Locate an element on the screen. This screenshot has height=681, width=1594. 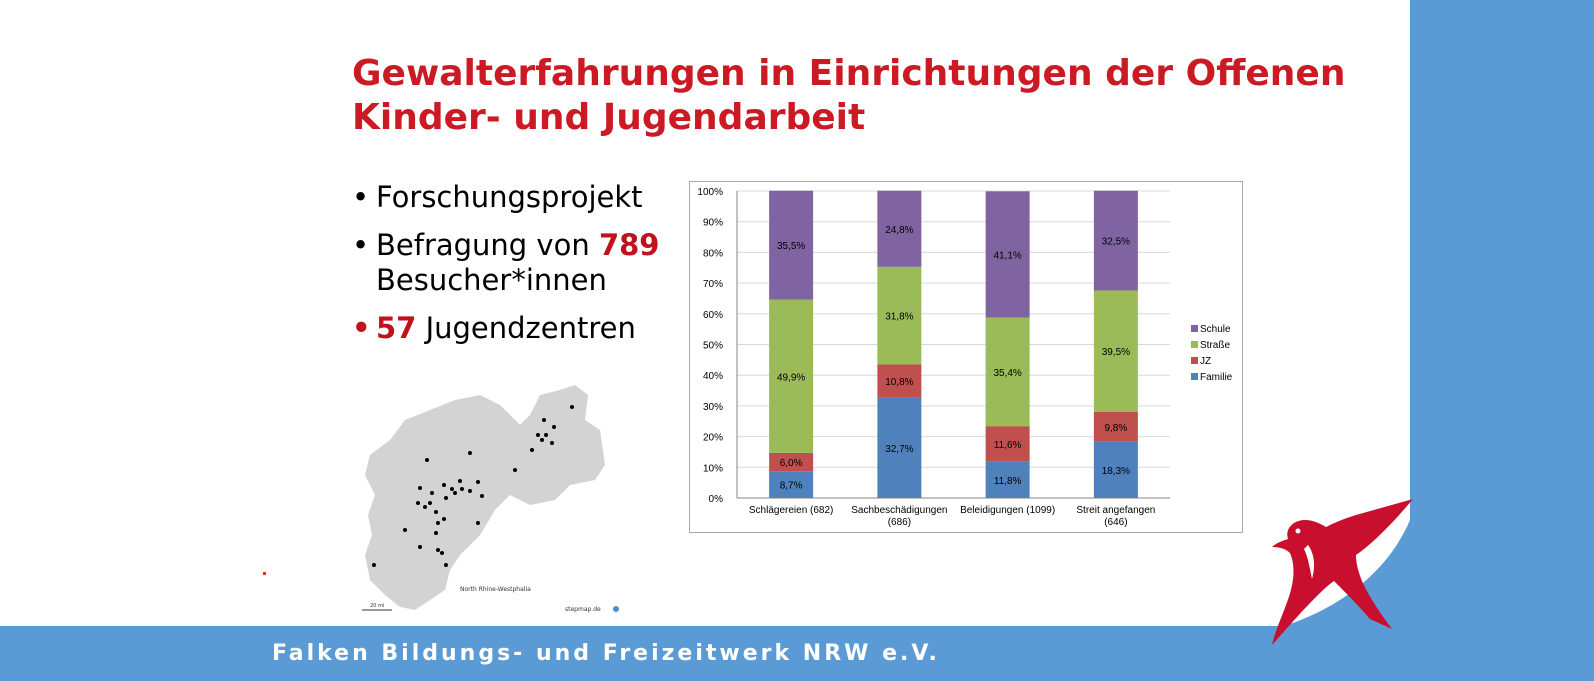
bullet-text: 57 Jugendzentren is located at coordinates (506, 328).